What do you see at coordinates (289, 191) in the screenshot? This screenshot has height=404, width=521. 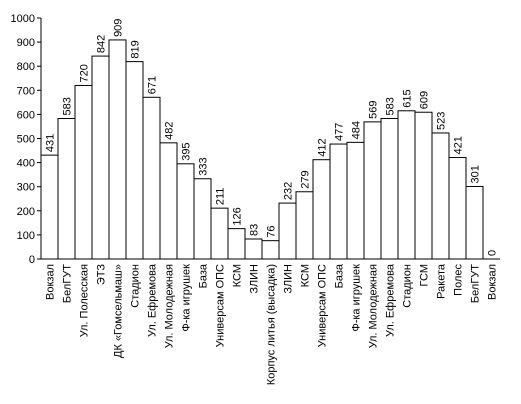 I see `data-label: 232` at bounding box center [289, 191].